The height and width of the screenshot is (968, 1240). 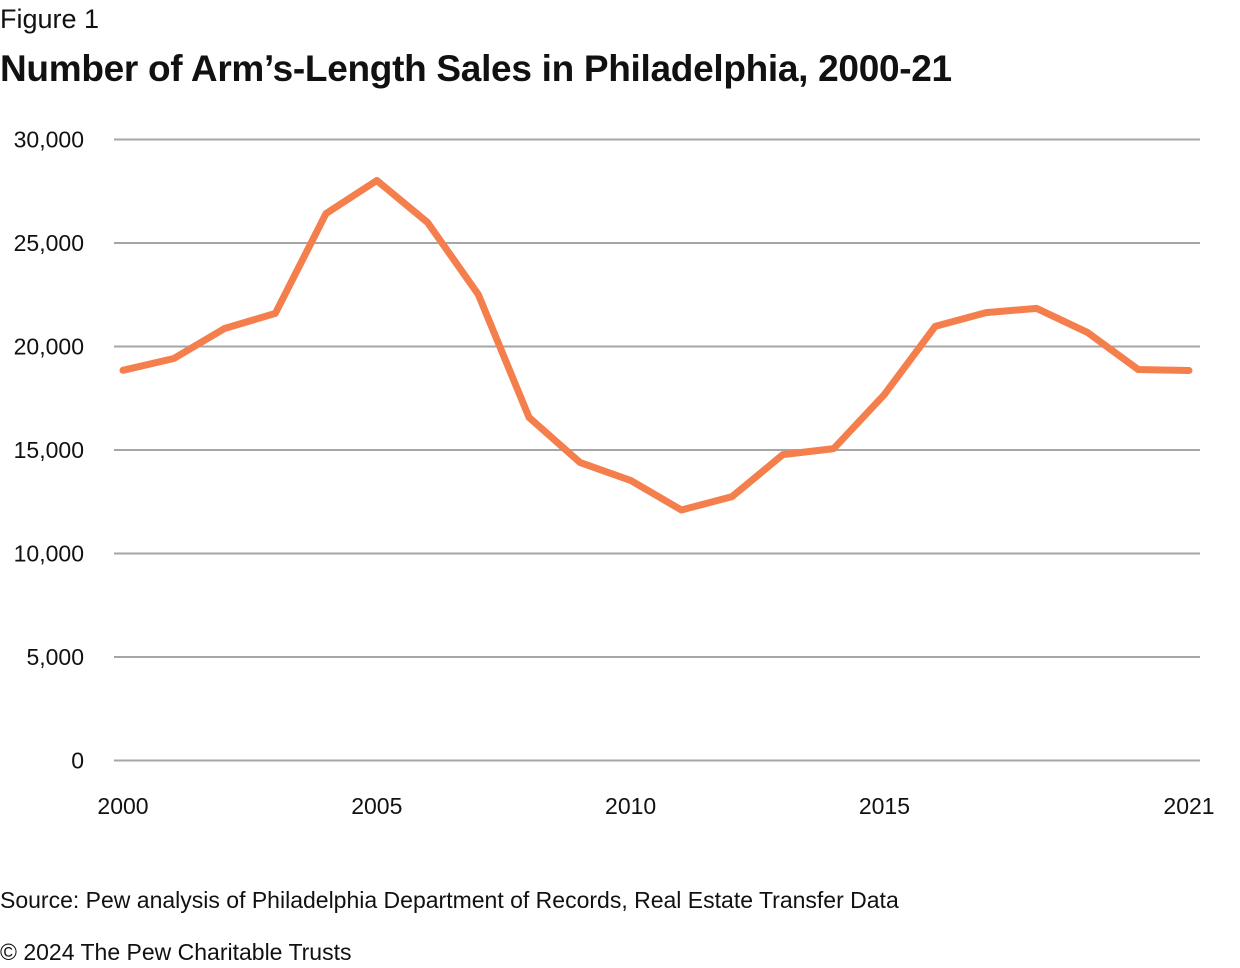 I want to click on copyright-note: © 2024 The Pew Charitable Trusts, so click(x=176, y=952).